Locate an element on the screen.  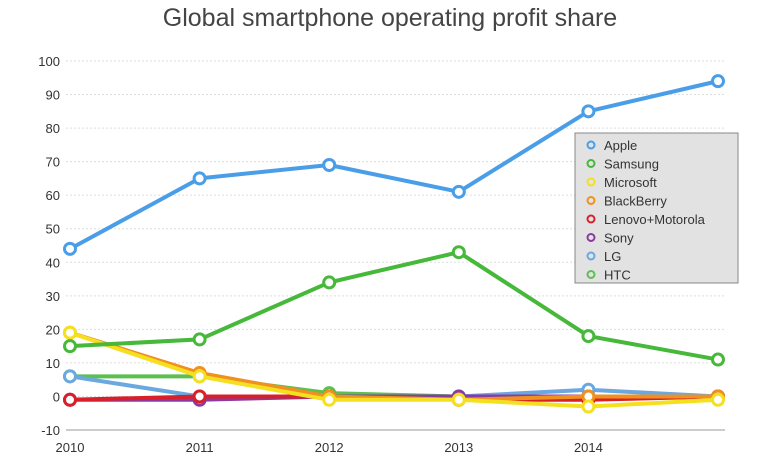
legend-label: Samsung is located at coordinates (631, 164).